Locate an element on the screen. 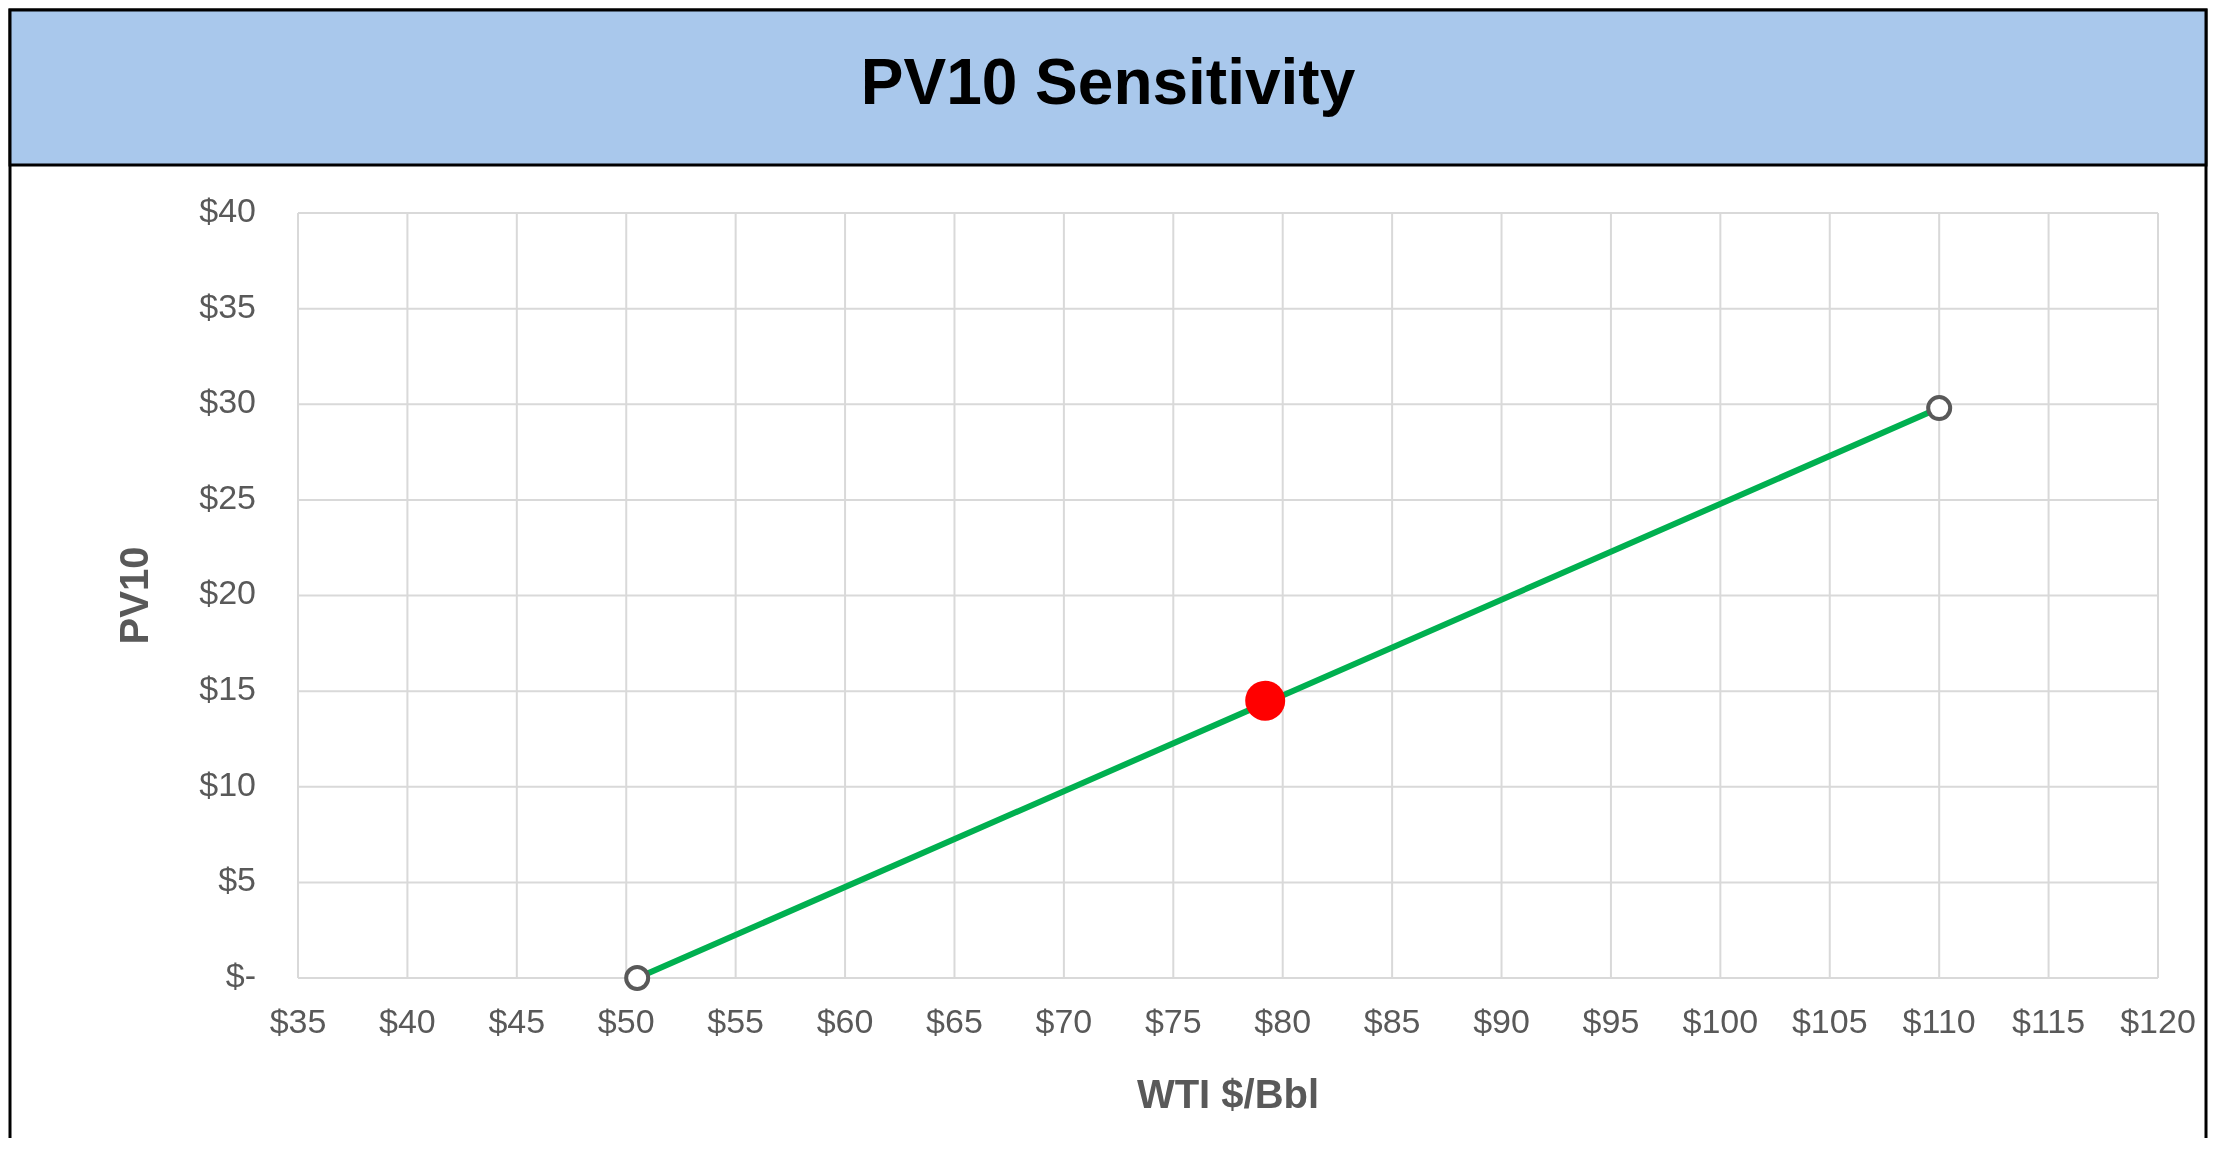  x-tick-label: $115 is located at coordinates (2049, 1021).